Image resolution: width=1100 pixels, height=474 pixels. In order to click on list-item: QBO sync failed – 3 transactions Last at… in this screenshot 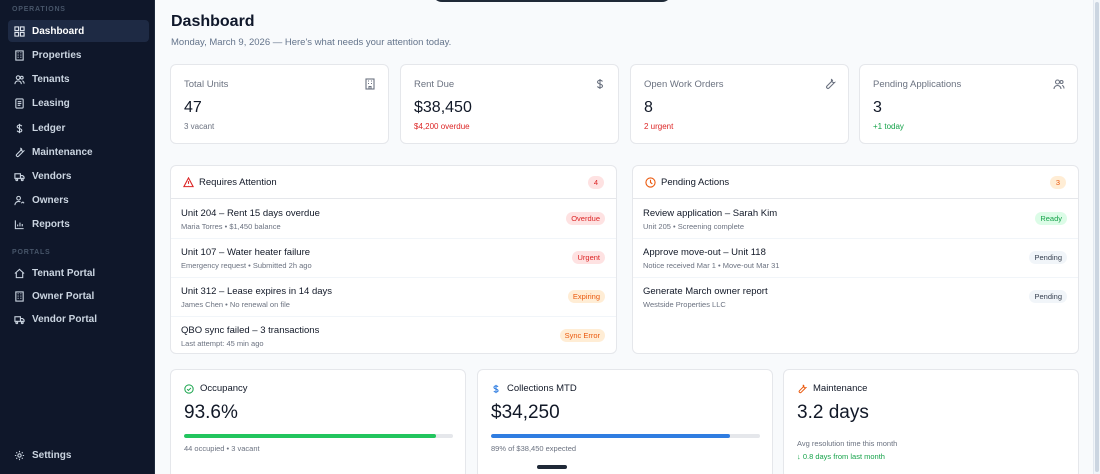, I will do `click(393, 336)`.